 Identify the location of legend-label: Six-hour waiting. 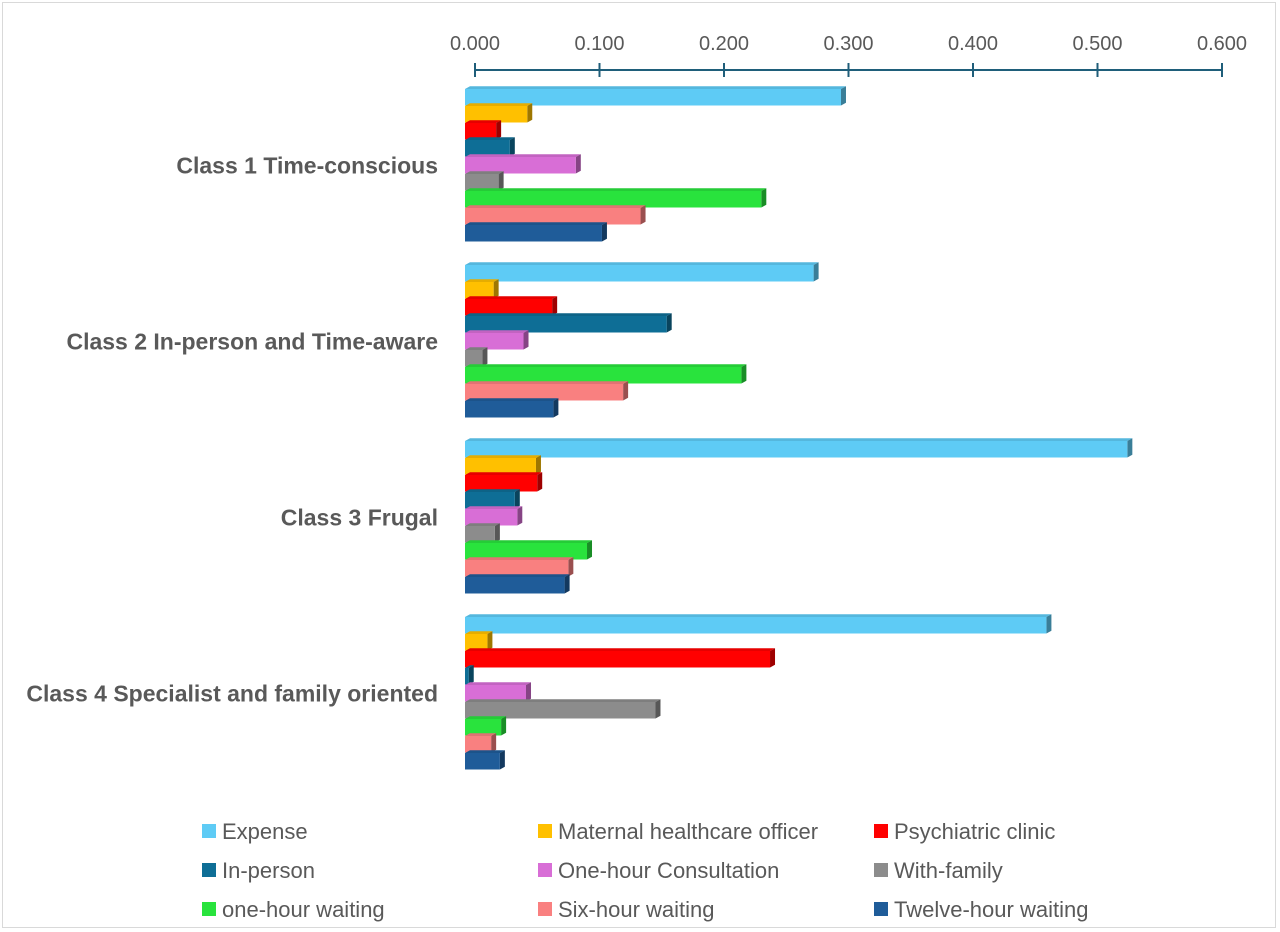
(636, 909).